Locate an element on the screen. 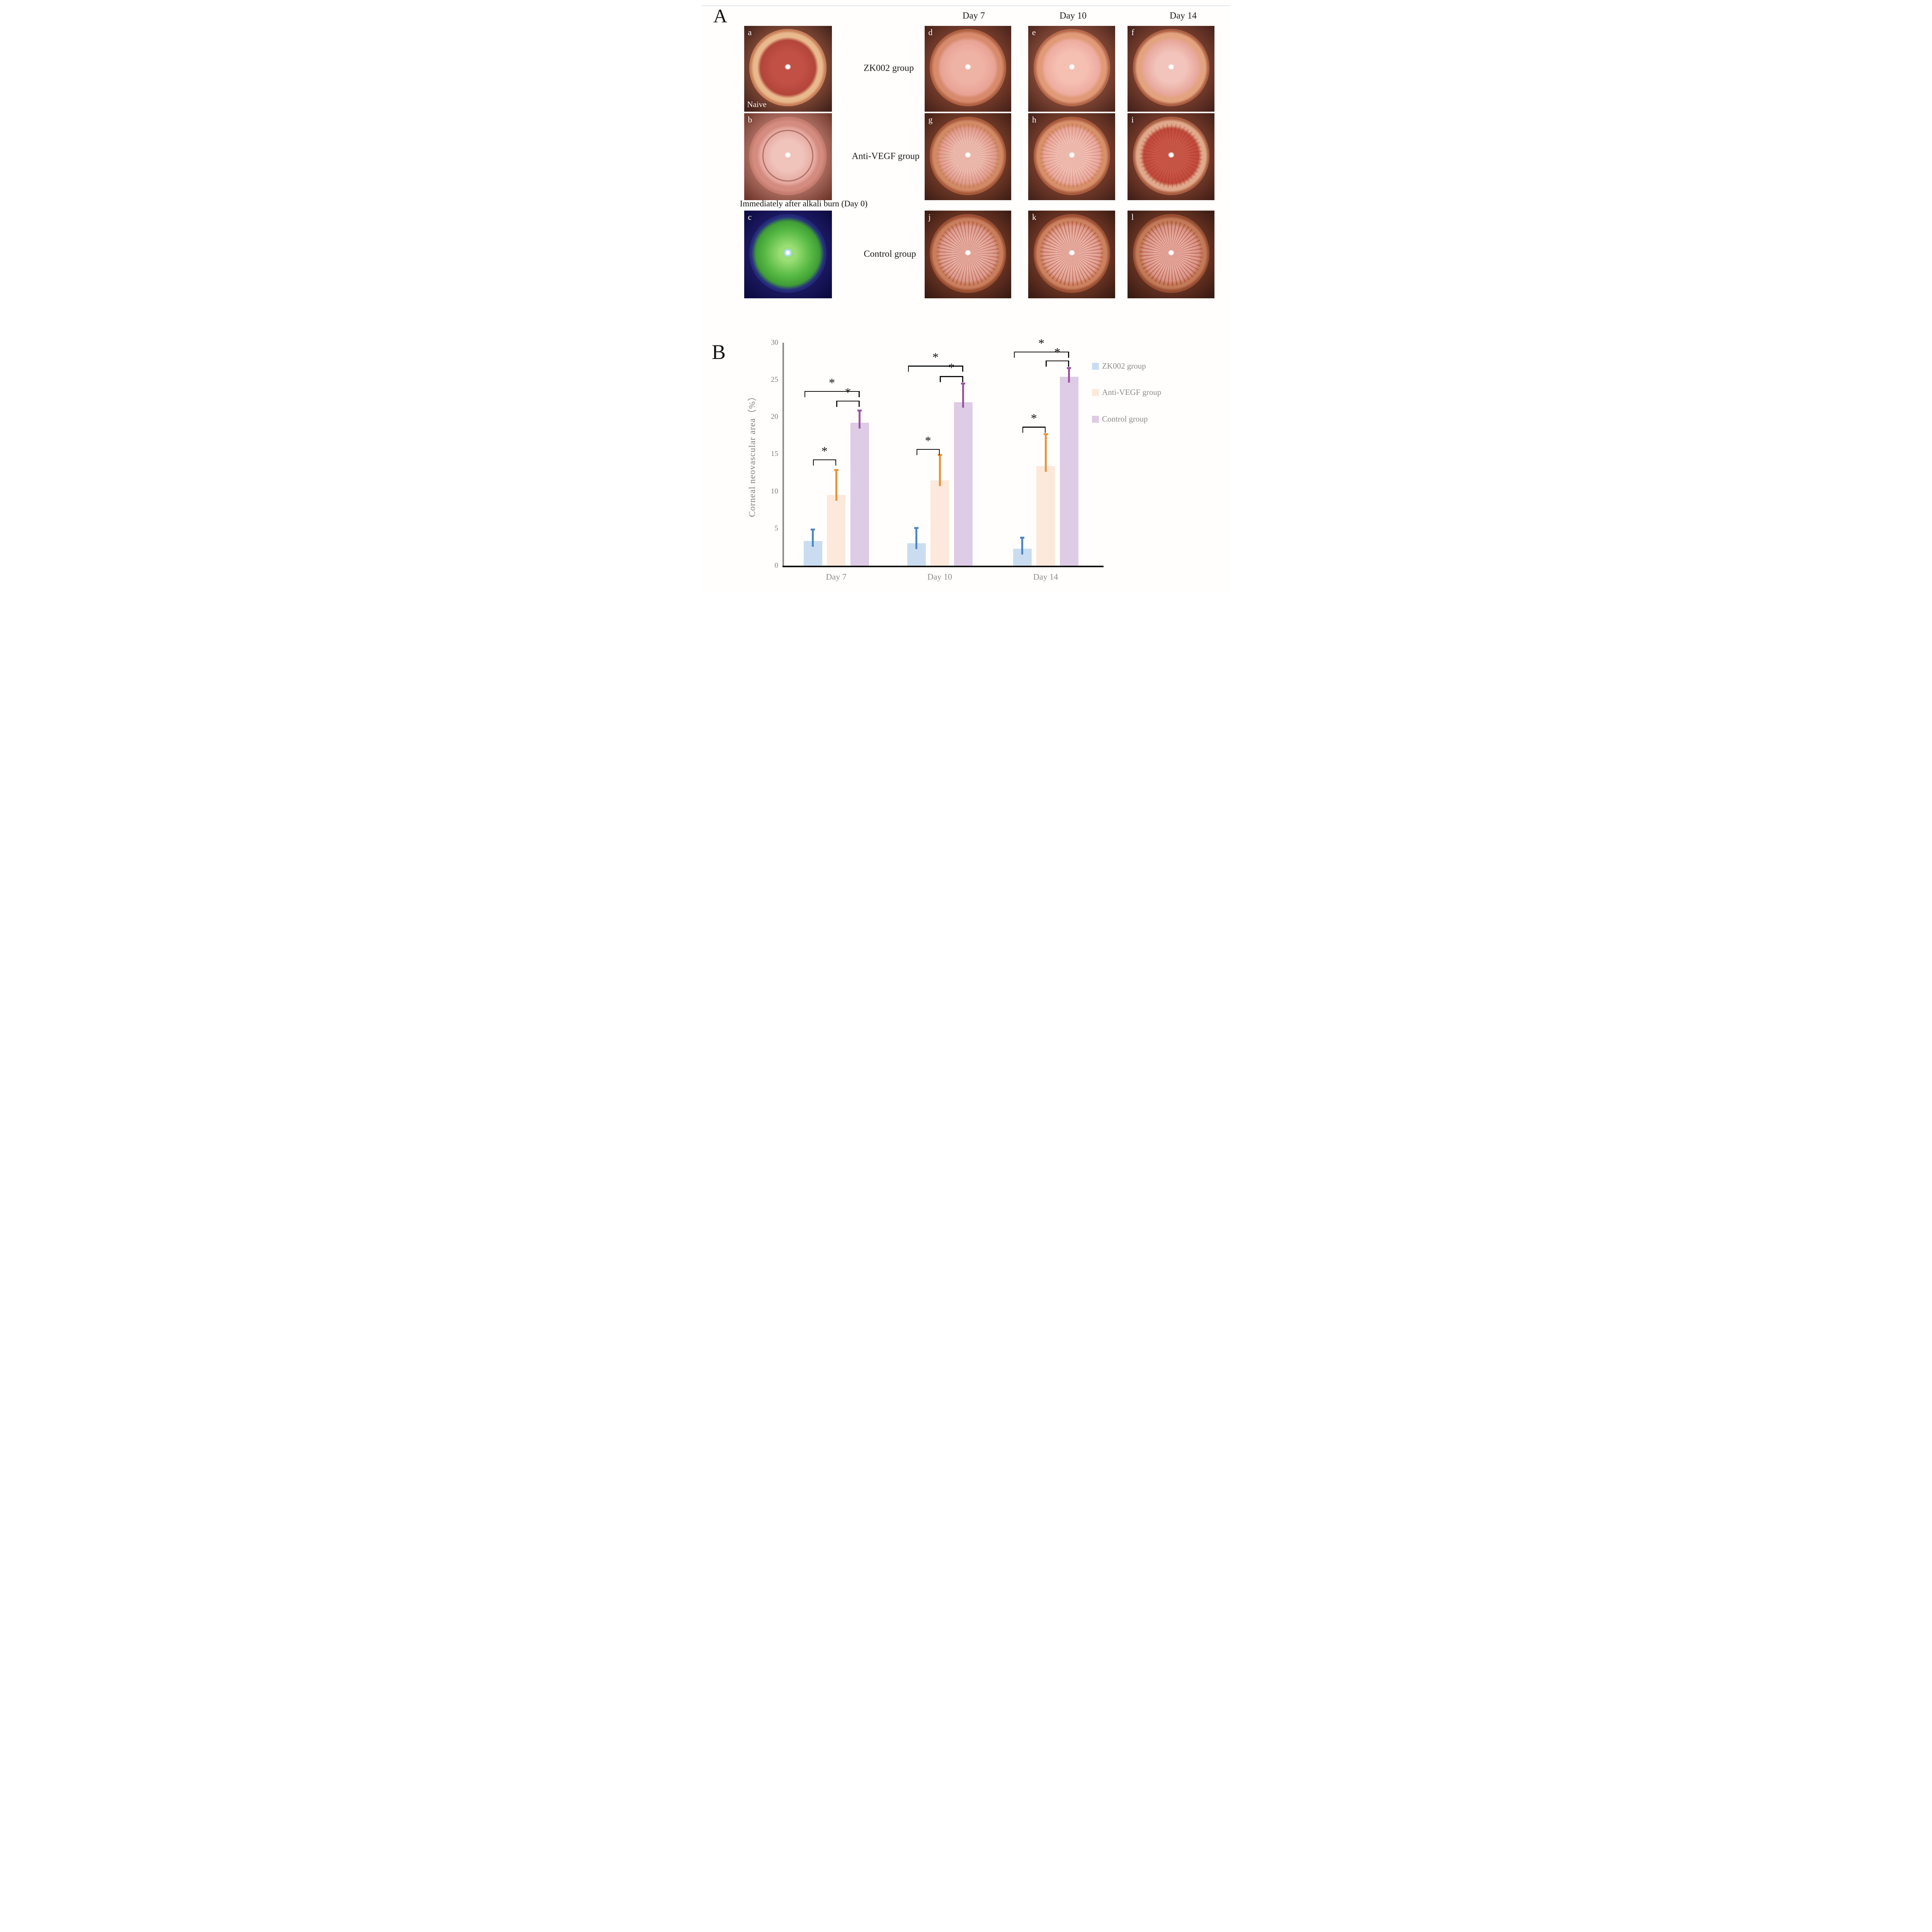 This screenshot has height=1932, width=1932. eye-photo-l: l is located at coordinates (1171, 255).